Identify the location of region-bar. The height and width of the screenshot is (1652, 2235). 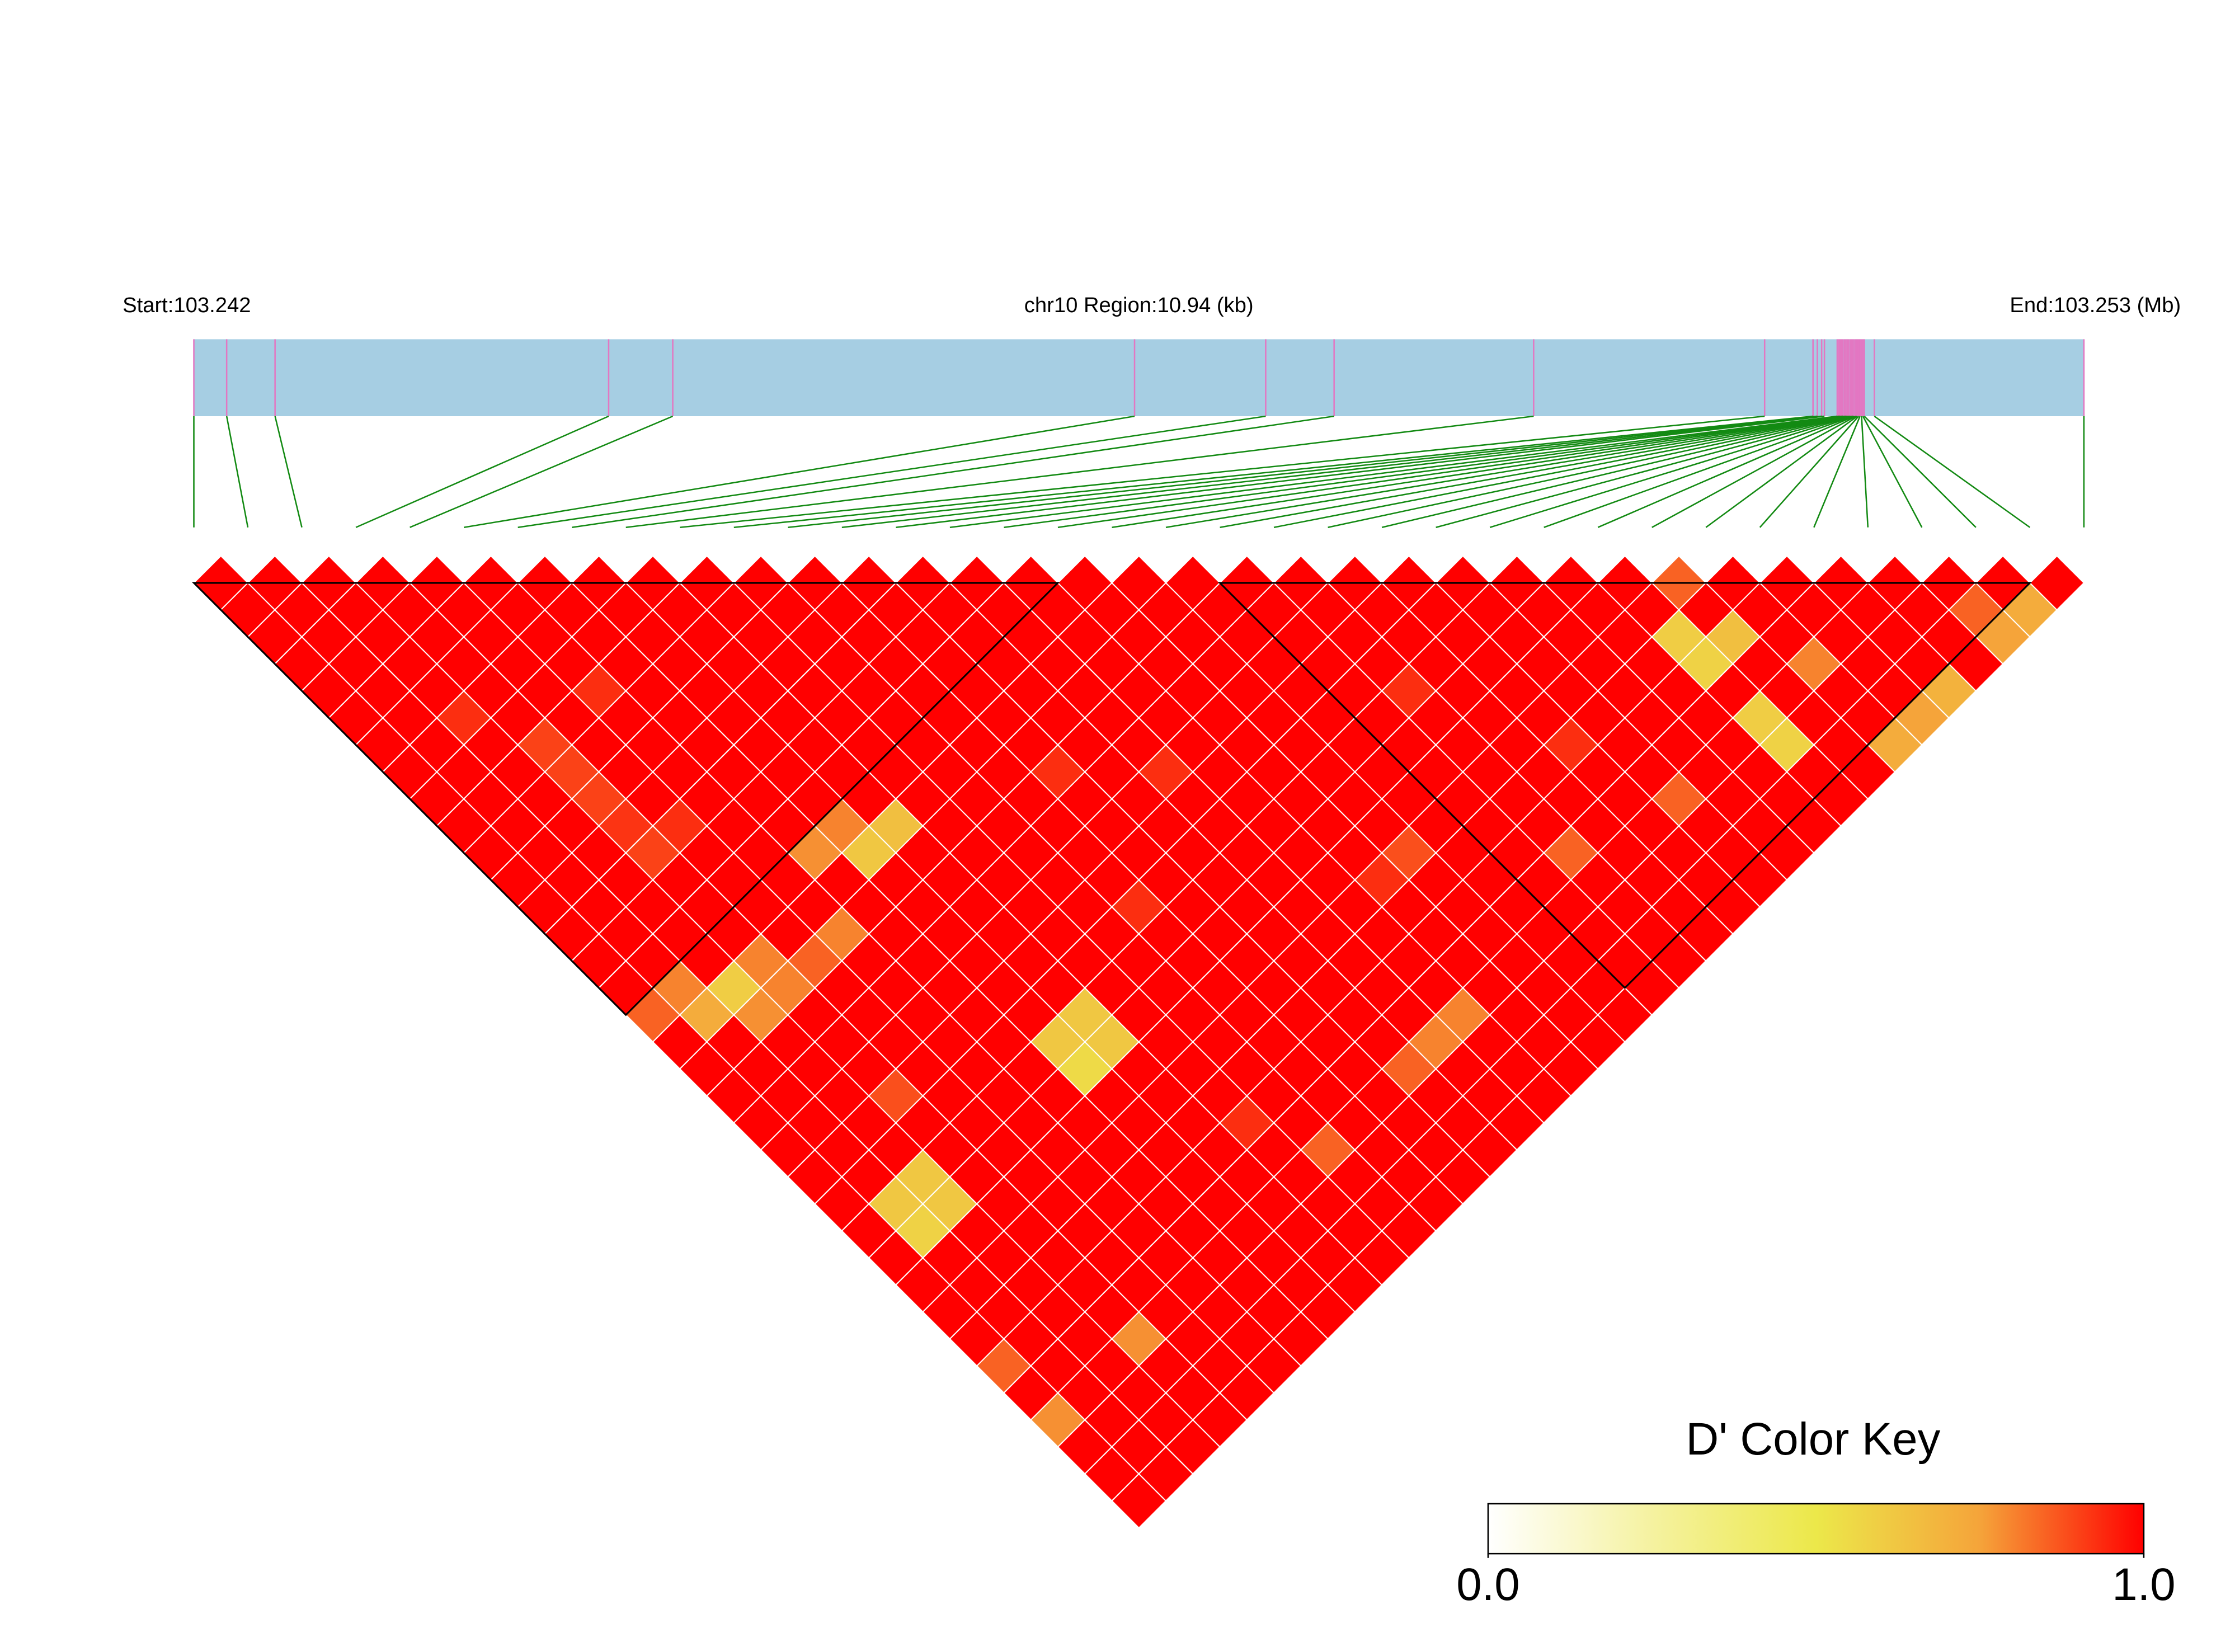
(1139, 377).